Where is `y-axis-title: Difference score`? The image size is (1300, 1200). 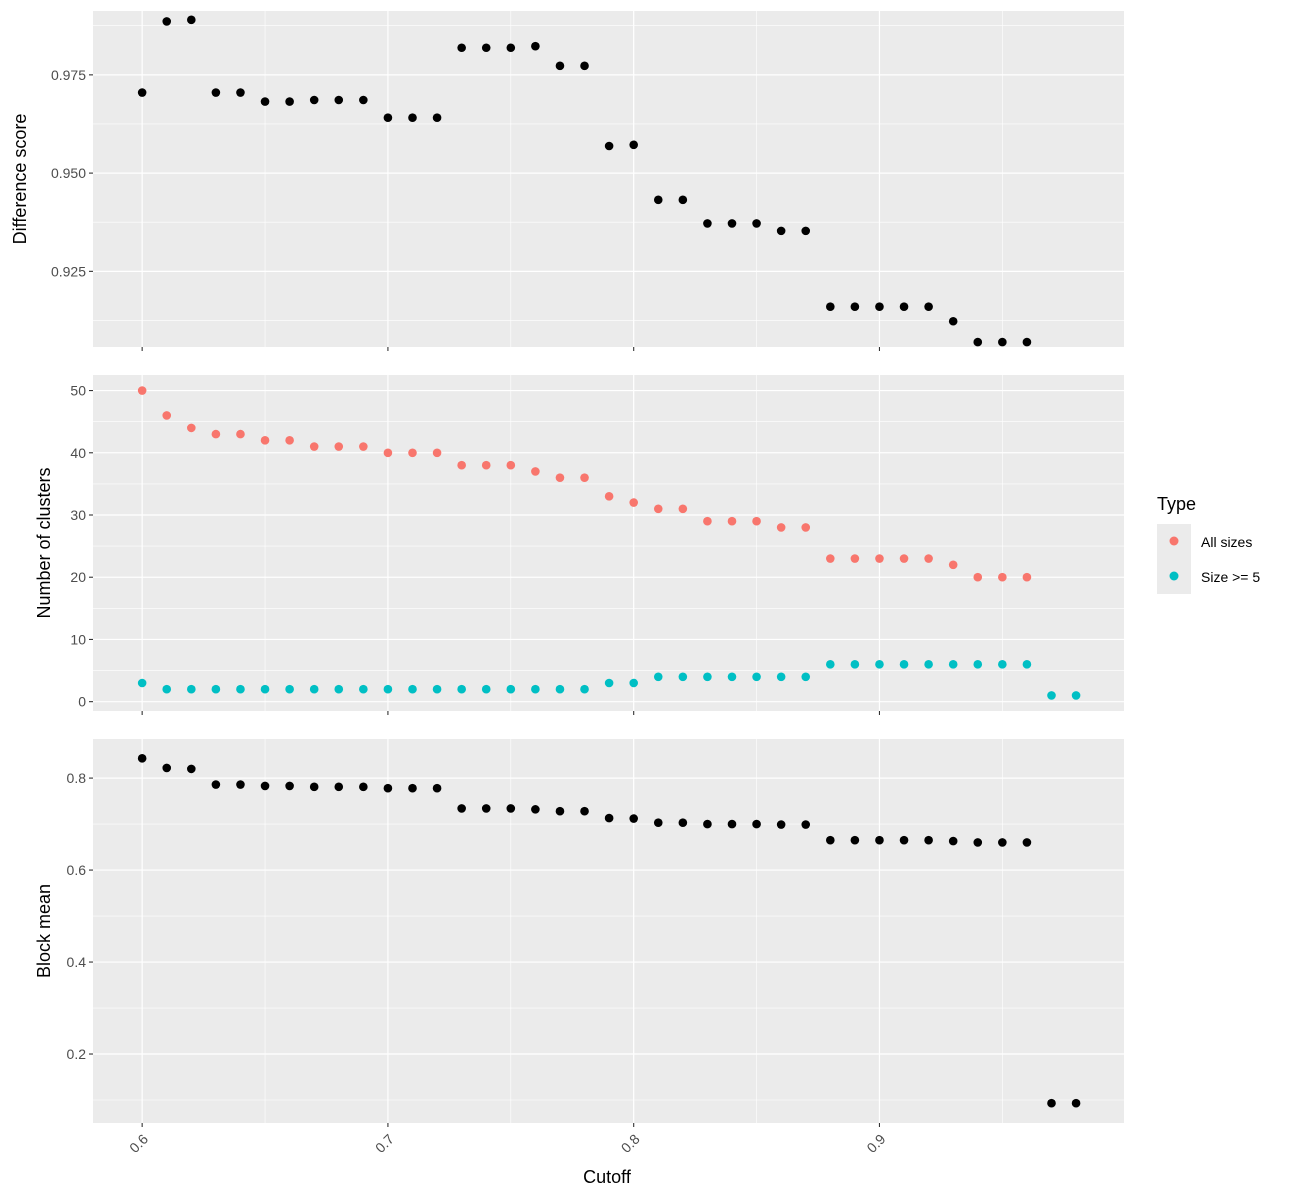
y-axis-title: Difference score is located at coordinates (20, 179).